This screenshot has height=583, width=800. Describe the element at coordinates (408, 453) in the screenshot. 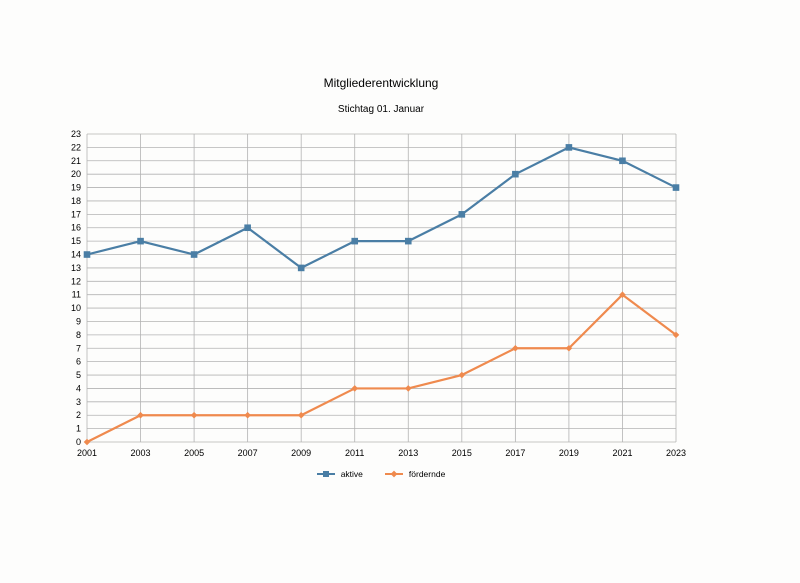

I see `x-tick-label: 2013` at that location.